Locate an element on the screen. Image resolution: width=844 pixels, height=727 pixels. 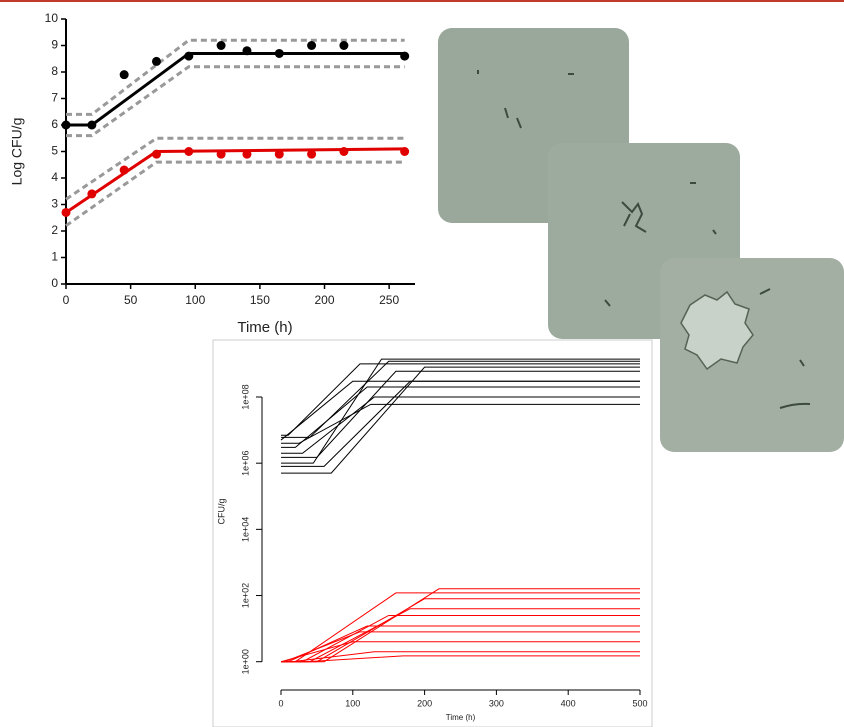
y-tick-label: 5 is located at coordinates (54, 151).